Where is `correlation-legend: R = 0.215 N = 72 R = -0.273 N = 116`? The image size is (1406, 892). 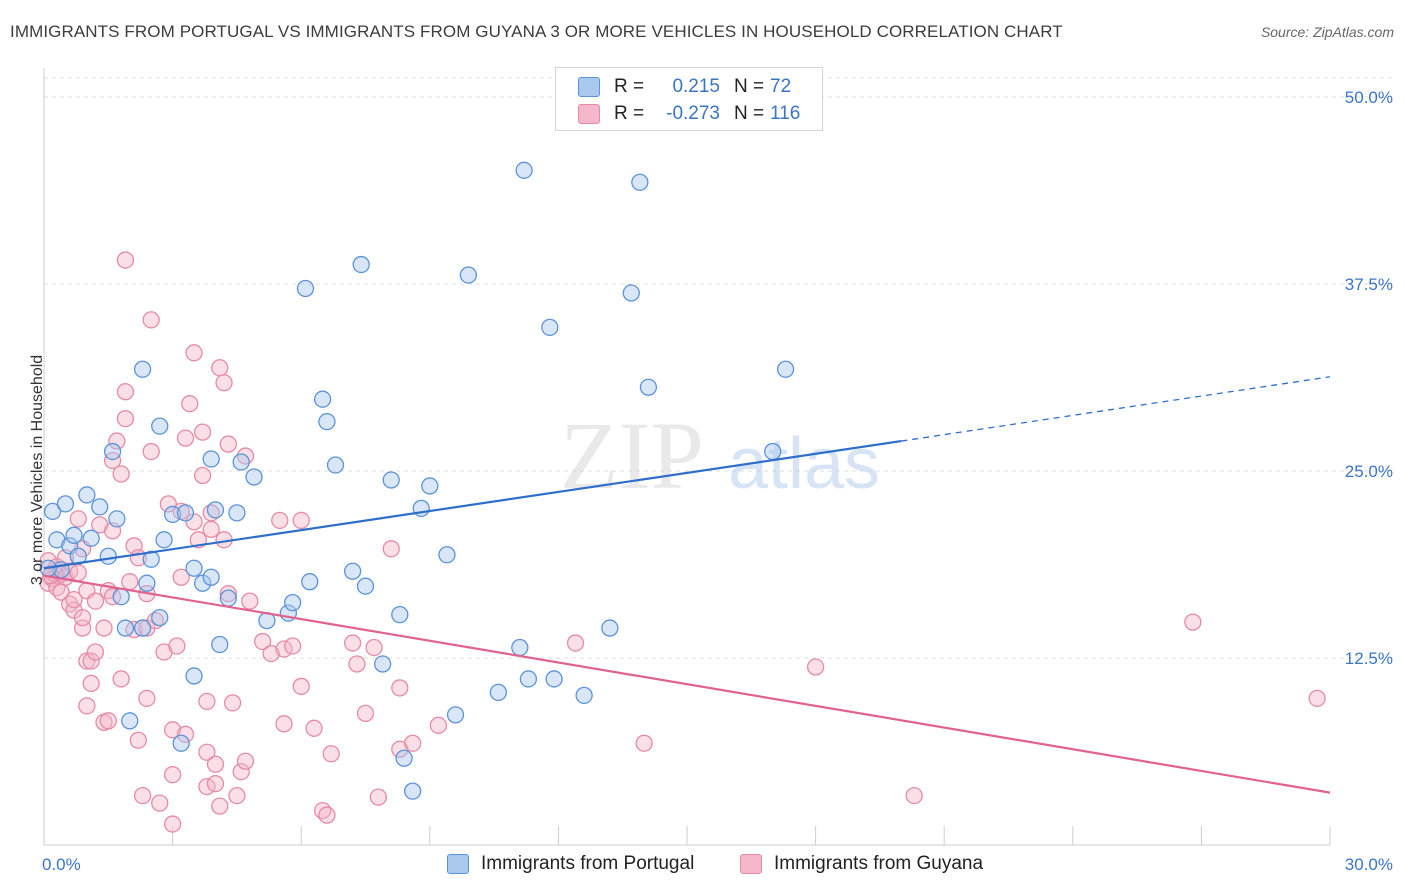
correlation-legend: R = 0.215 N = 72 R = -0.273 N = 116 is located at coordinates (689, 99).